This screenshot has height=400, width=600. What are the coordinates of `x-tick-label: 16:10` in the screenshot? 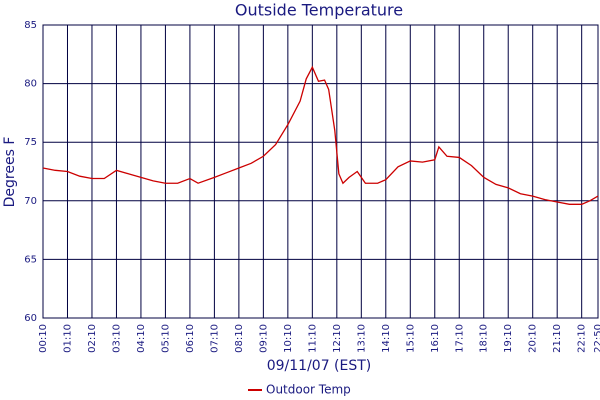 It's located at (435, 338).